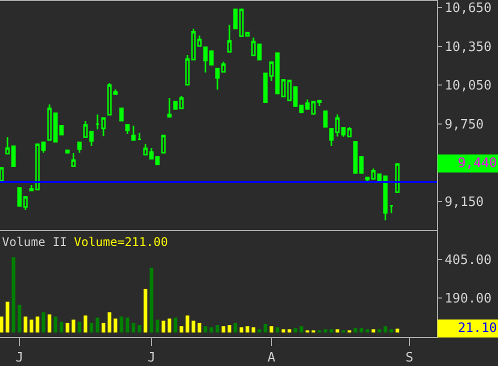 This screenshot has height=366, width=498. What do you see at coordinates (477, 328) in the screenshot?
I see `text: 21.10` at bounding box center [477, 328].